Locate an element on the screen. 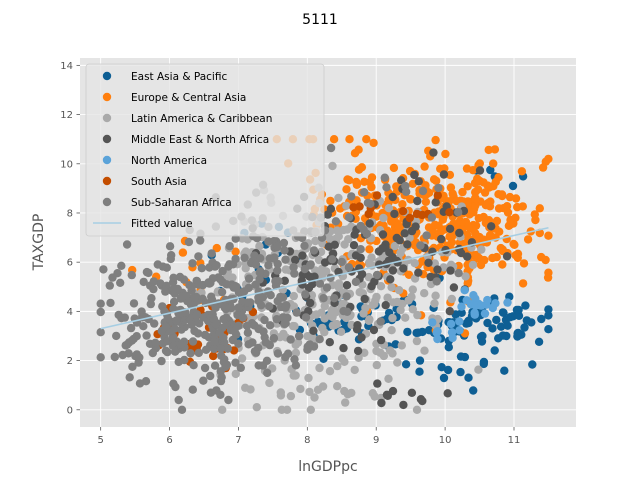 This screenshot has height=480, width=640. y-tick-label: 8 is located at coordinates (70, 213).